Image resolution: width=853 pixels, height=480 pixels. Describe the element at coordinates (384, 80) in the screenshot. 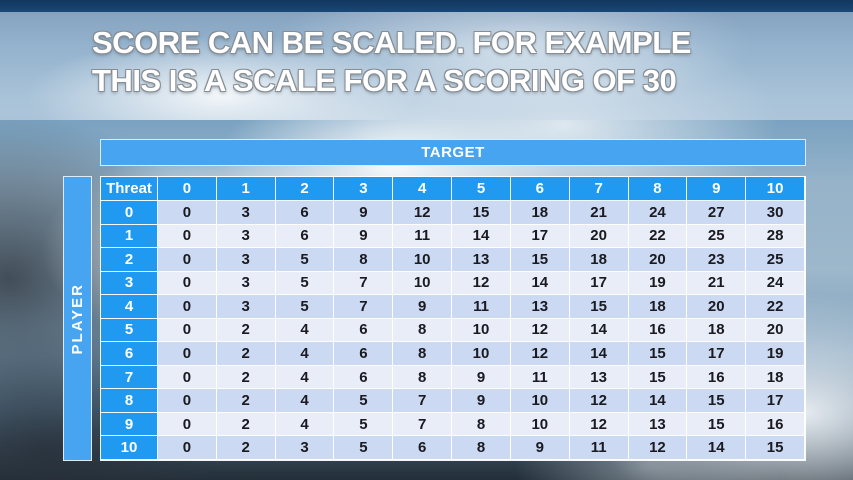

I see `slide-title-line2: THIS IS A SCALE FOR A SCORING OF 30` at that location.